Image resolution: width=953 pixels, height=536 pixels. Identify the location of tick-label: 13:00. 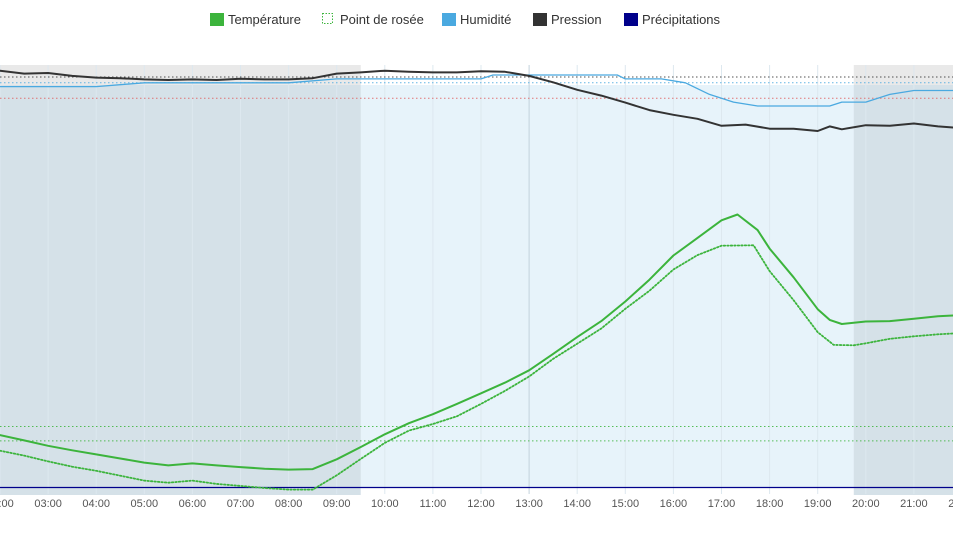
(529, 504).